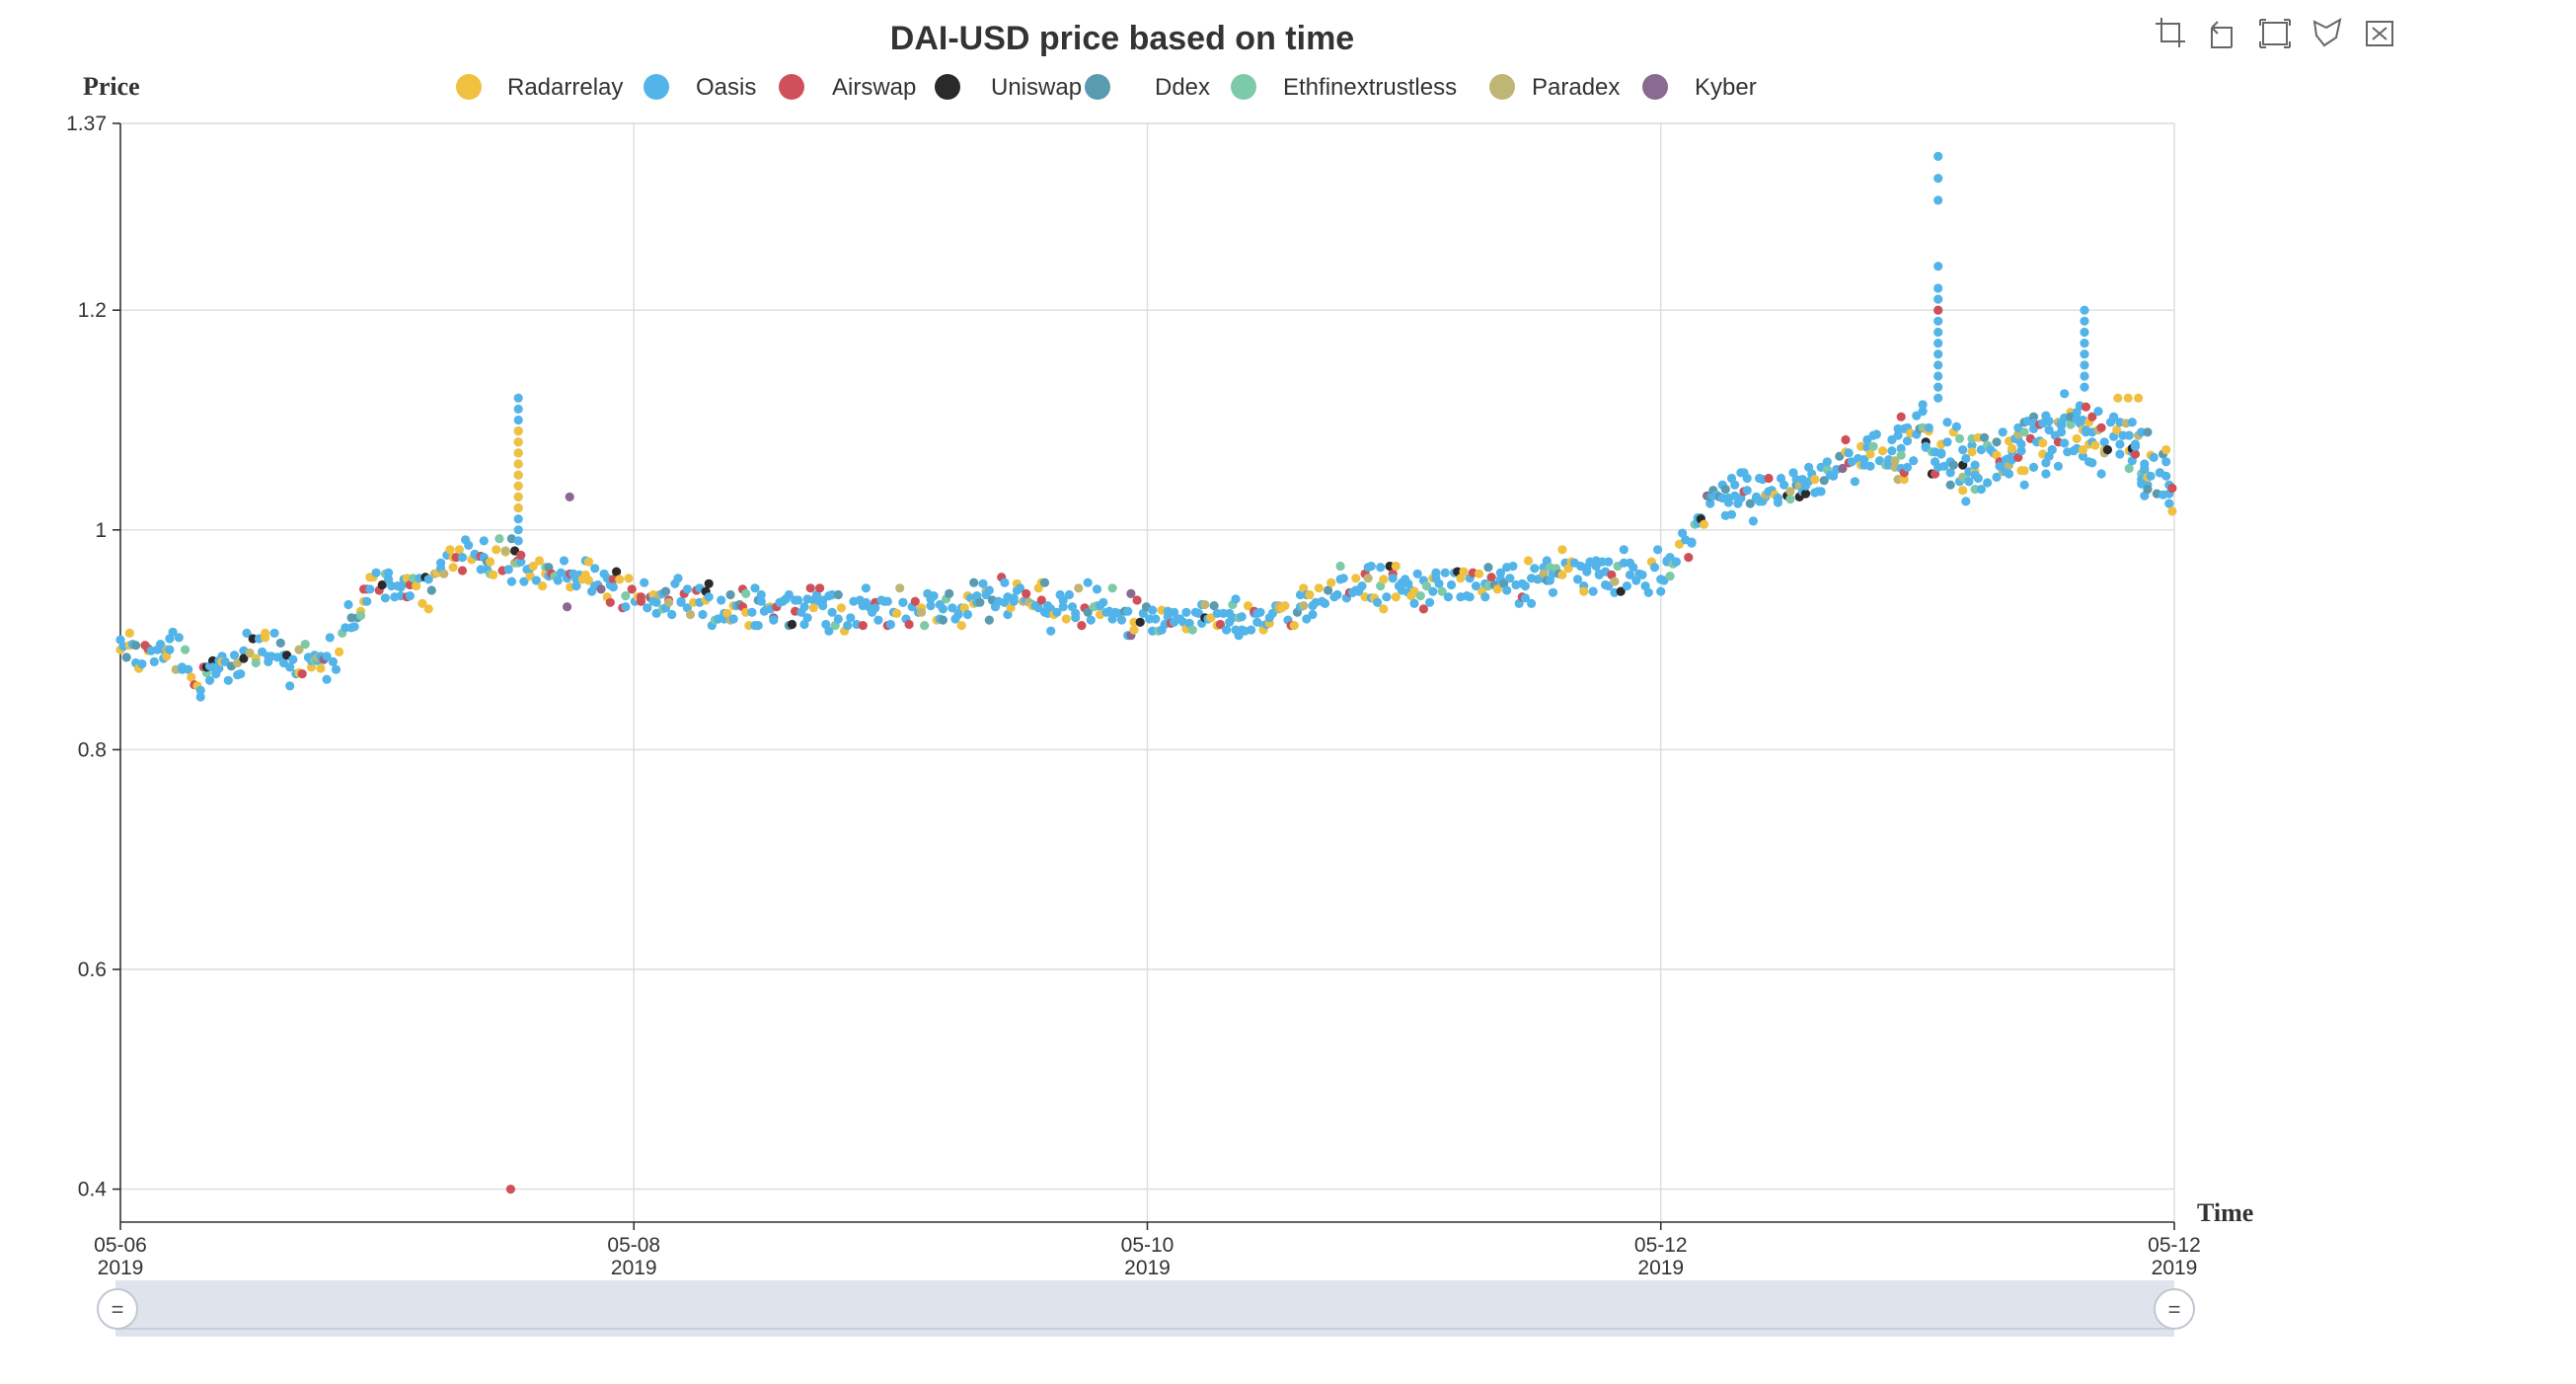 This screenshot has height=1384, width=2576. I want to click on zoom-reset-icon, so click(2222, 34).